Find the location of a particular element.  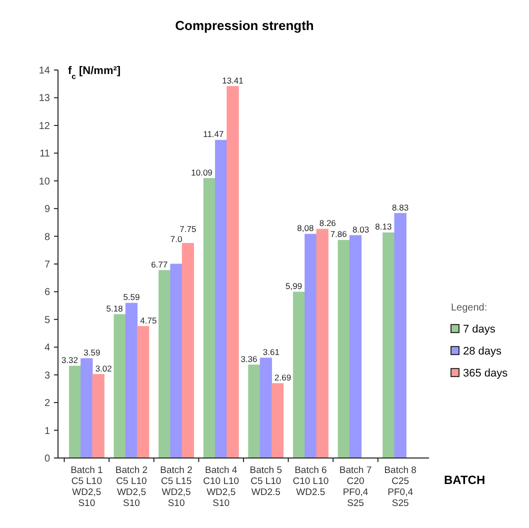

legend-title: Legend: is located at coordinates (469, 308).